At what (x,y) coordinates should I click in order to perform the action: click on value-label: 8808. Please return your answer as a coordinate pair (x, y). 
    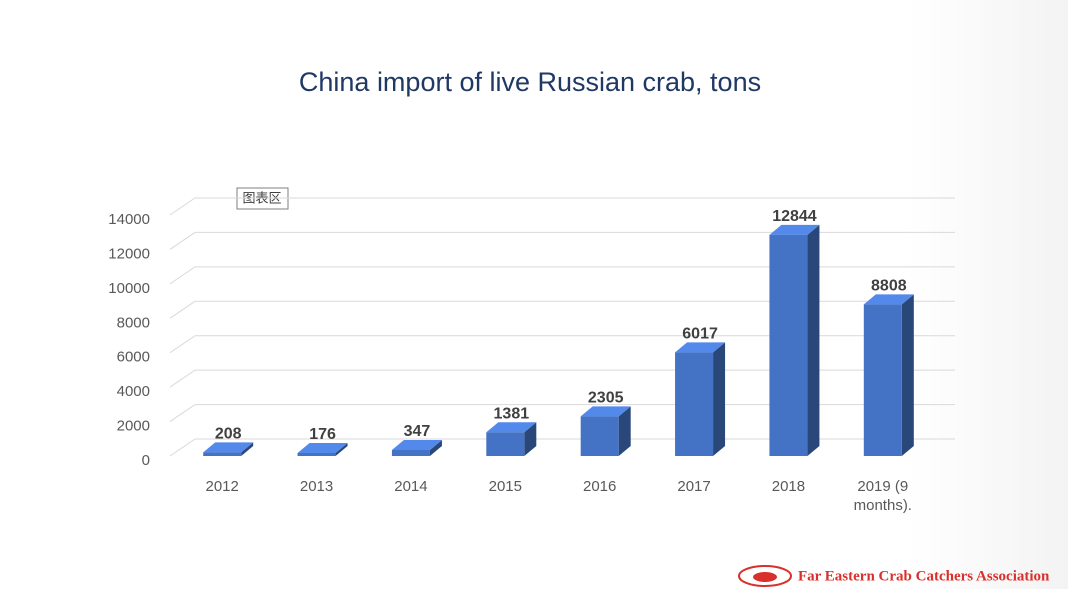
    Looking at the image, I should click on (889, 286).